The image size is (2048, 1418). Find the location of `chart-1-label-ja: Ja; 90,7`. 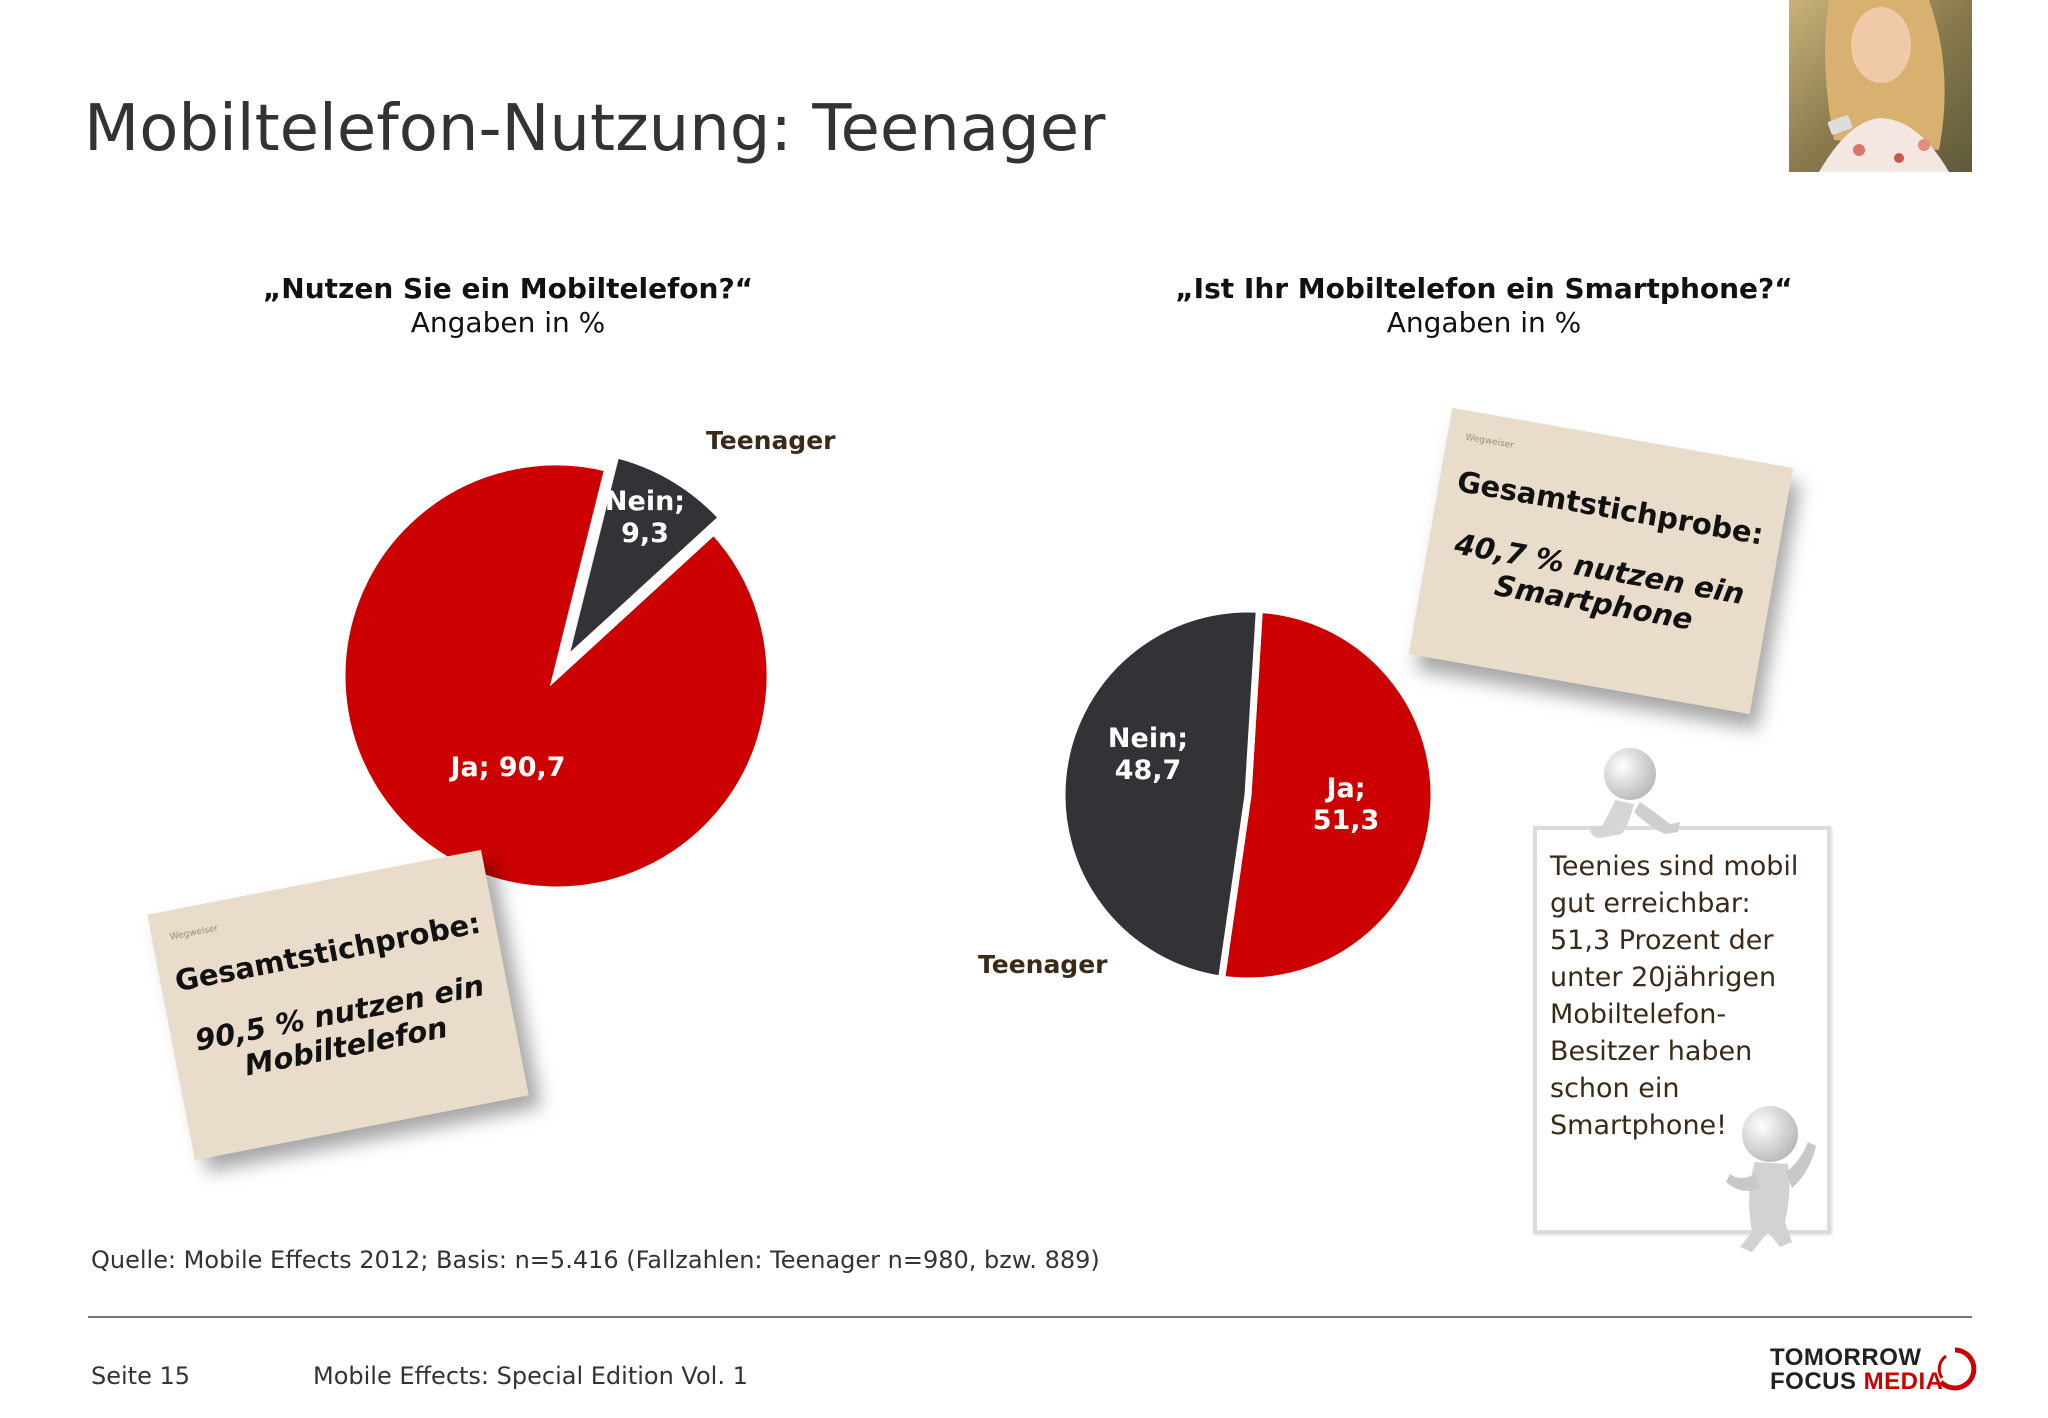

chart-1-label-ja: Ja; 90,7 is located at coordinates (506, 767).